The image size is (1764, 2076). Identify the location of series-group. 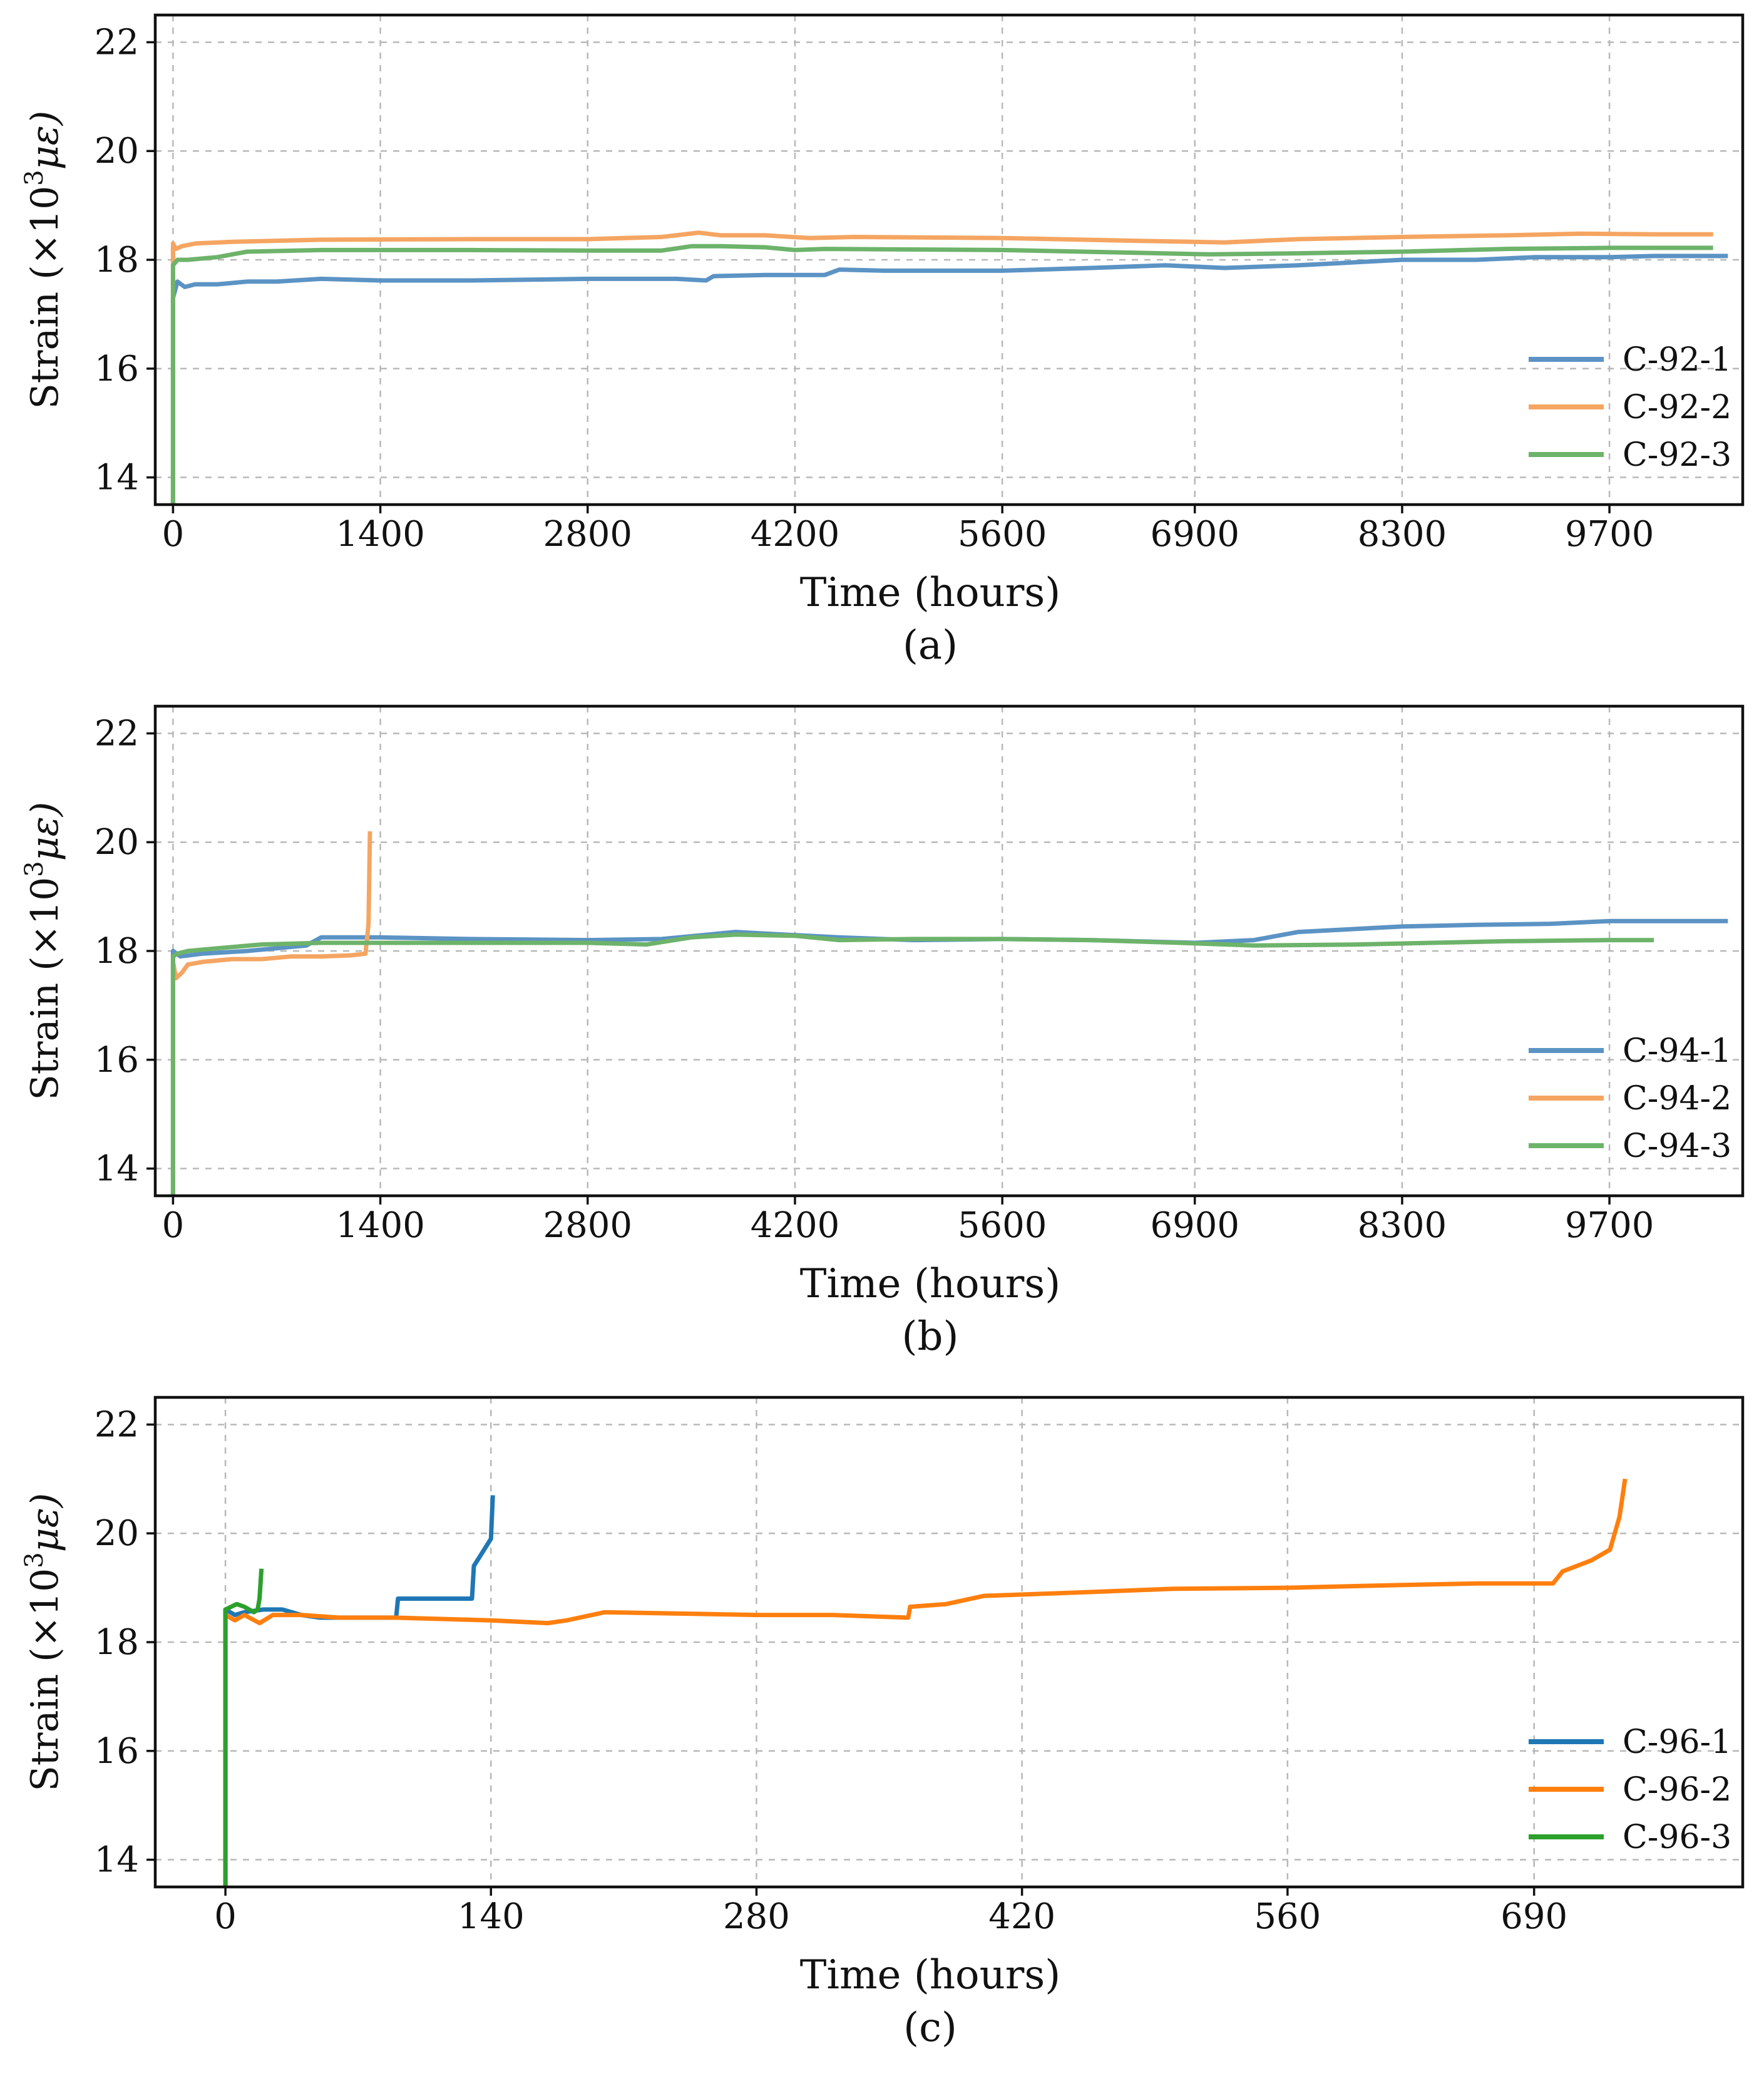
(949, 368).